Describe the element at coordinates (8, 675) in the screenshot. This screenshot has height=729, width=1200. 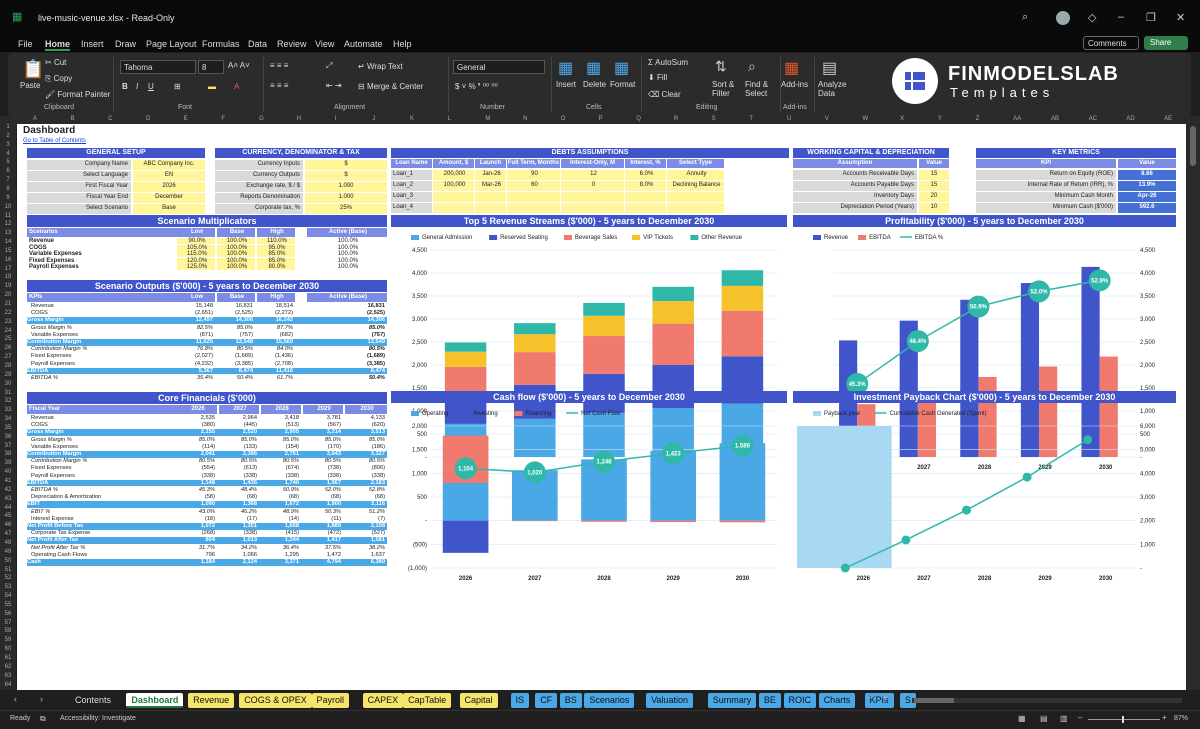
I see `row-header: 63` at that location.